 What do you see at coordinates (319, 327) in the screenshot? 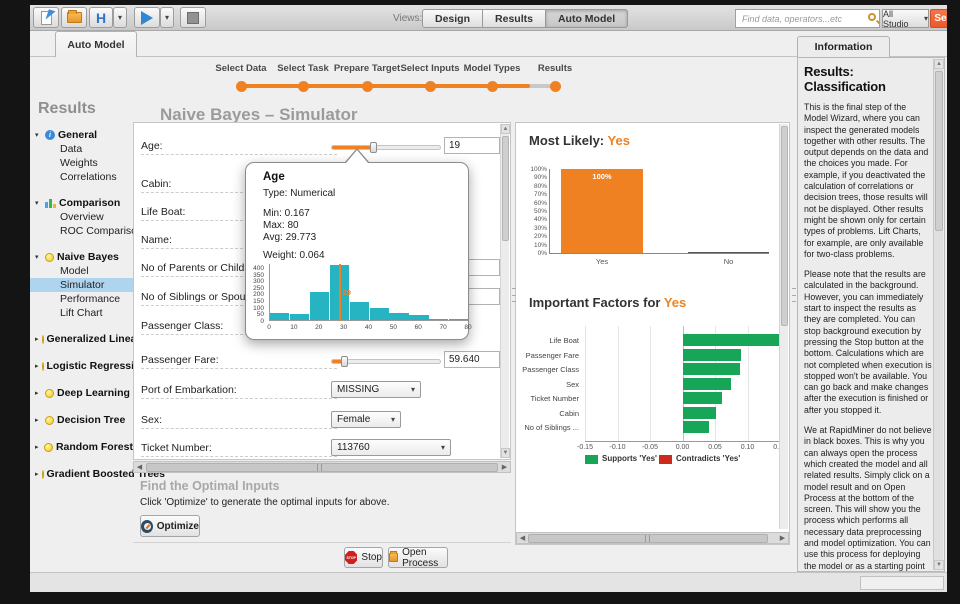
I see `x-tick-label: 20` at bounding box center [319, 327].